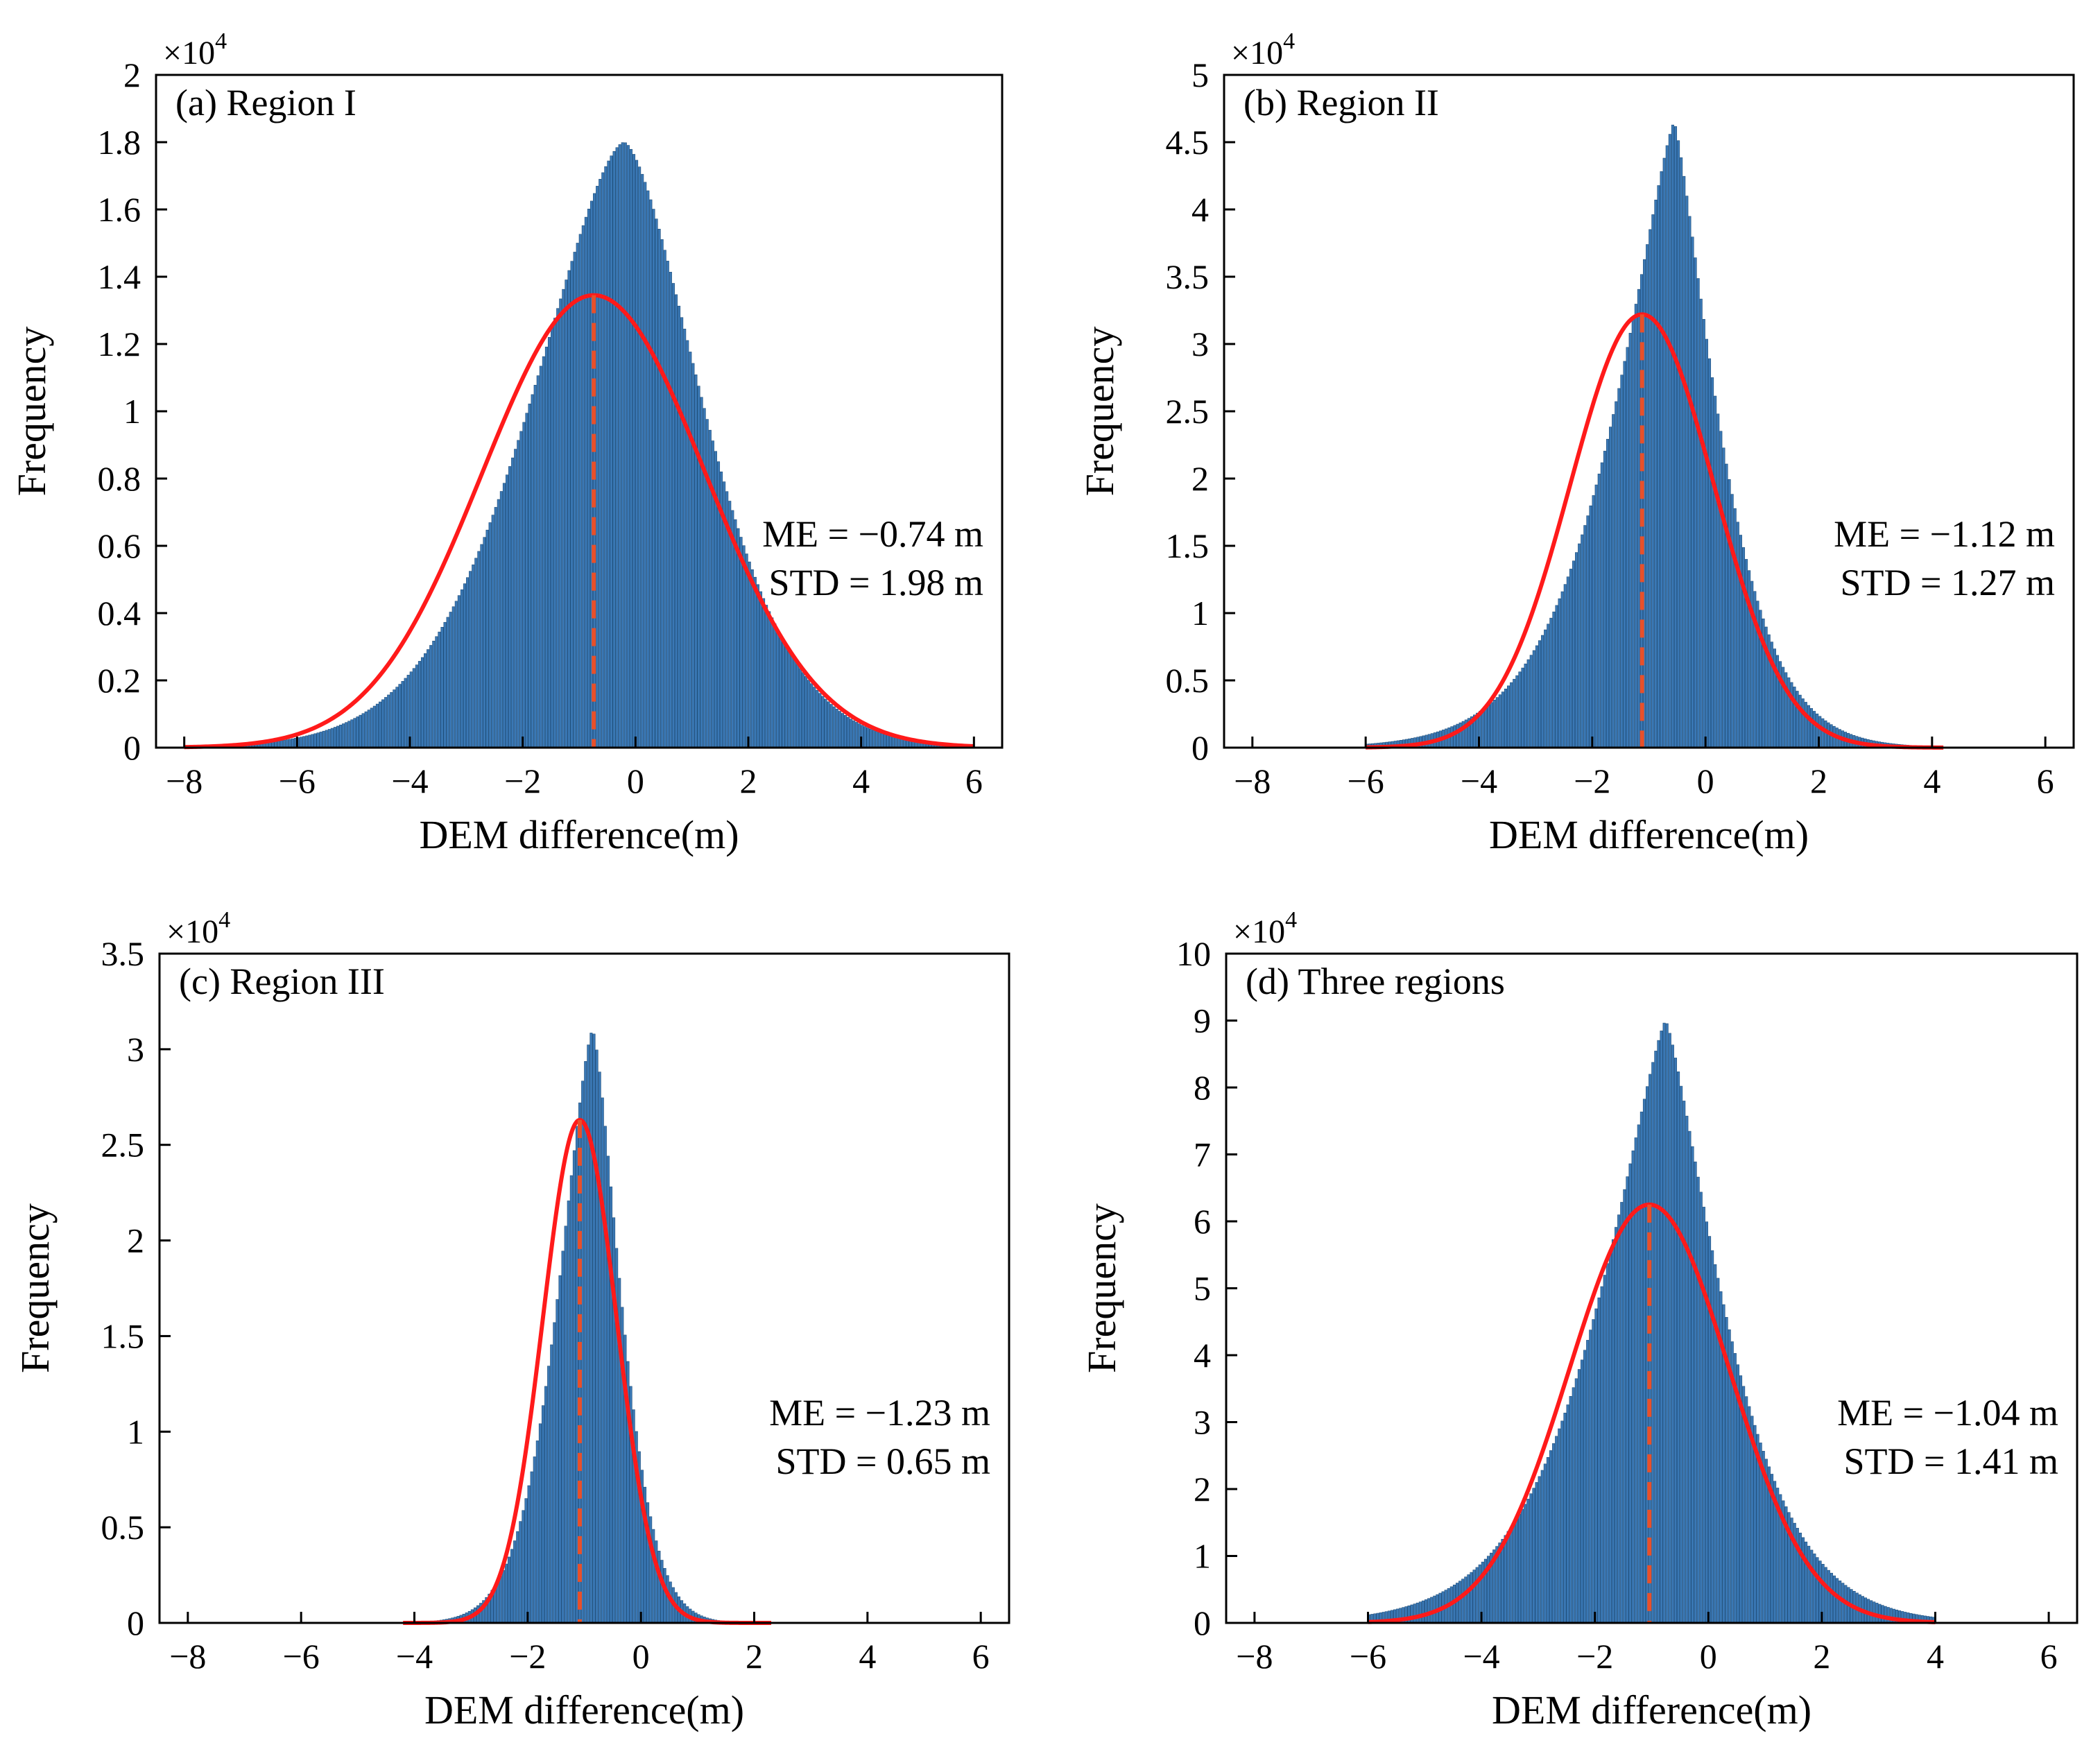  I want to click on y-multiplier: ×10⁴, so click(198, 928).